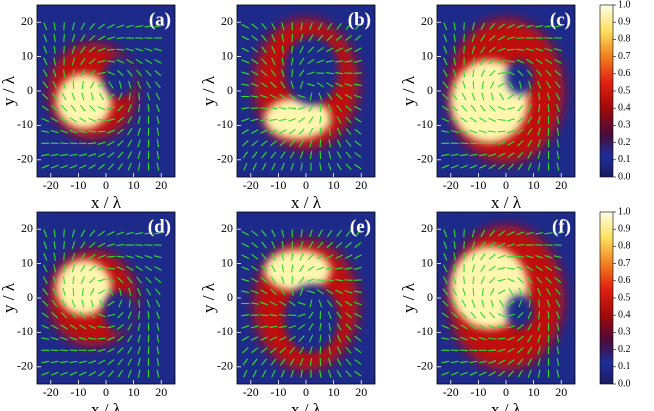 The width and height of the screenshot is (654, 411). Describe the element at coordinates (425, 366) in the screenshot. I see `y-tick-label: -20` at that location.